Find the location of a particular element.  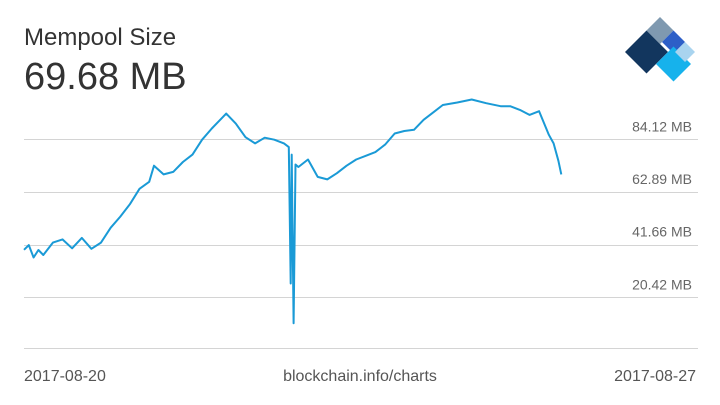

y-tick-label: 20.42 MB is located at coordinates (662, 284).